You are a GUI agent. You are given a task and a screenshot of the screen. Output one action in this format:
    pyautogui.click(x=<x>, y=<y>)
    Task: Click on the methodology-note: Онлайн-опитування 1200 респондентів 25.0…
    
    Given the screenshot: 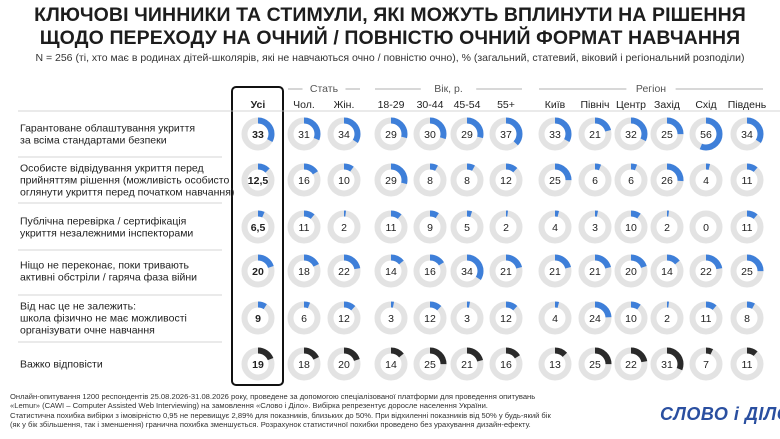 What is the action you would take?
    pyautogui.click(x=330, y=410)
    